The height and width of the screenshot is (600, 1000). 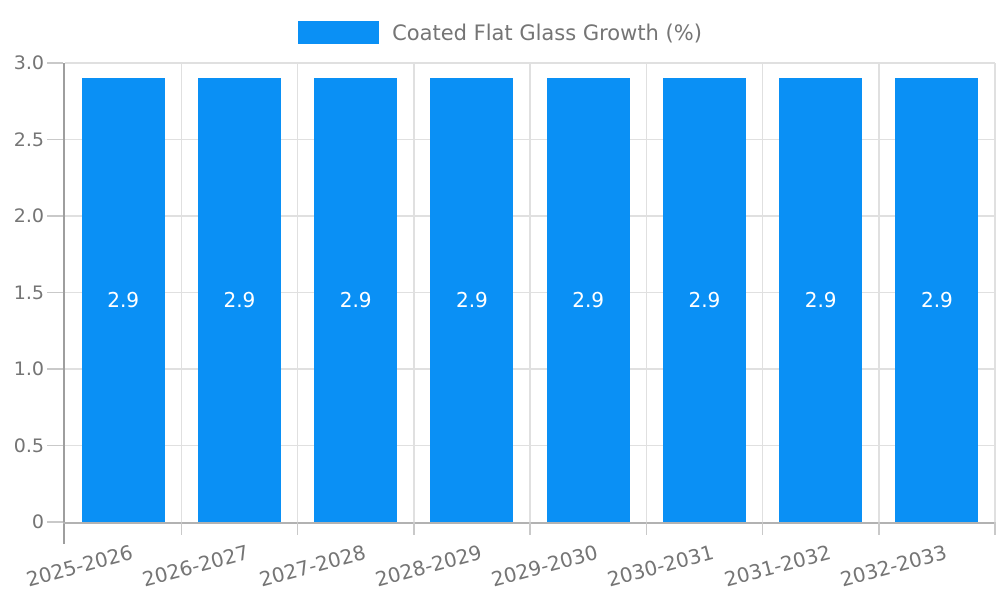 What do you see at coordinates (661, 566) in the screenshot?
I see `x-tick-label: 2030-2031` at bounding box center [661, 566].